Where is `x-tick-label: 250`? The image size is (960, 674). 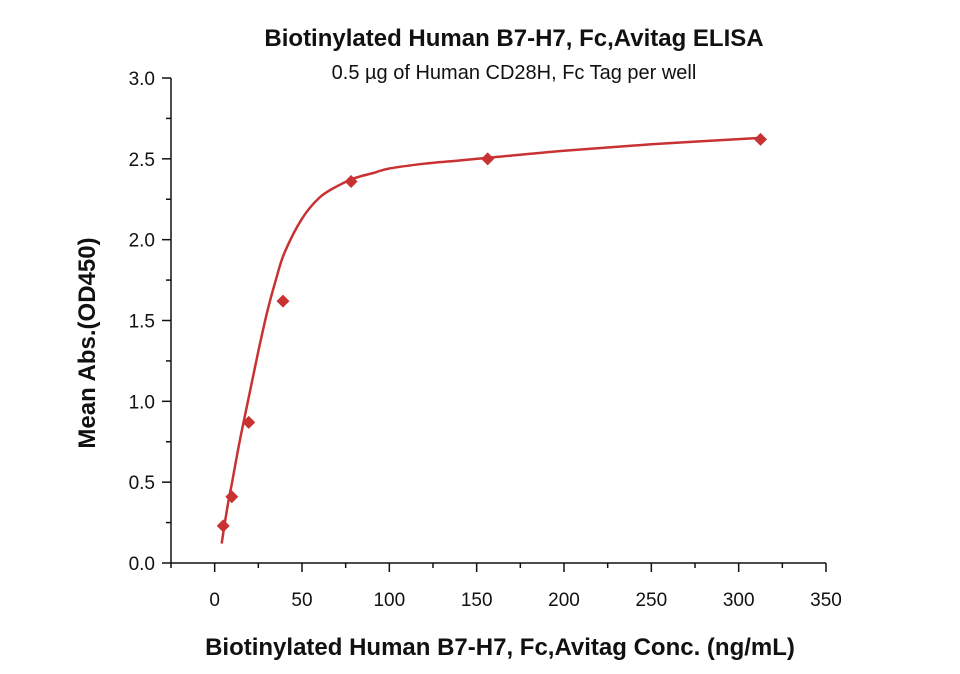
x-tick-label: 250 is located at coordinates (651, 600).